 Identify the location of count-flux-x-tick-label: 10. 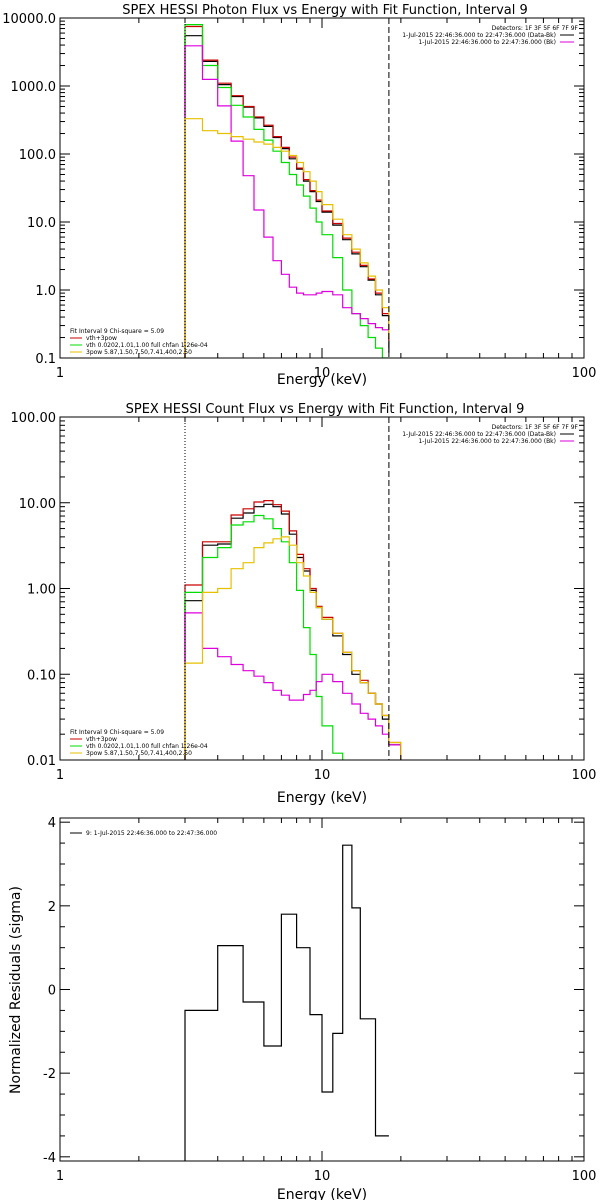
(322, 775).